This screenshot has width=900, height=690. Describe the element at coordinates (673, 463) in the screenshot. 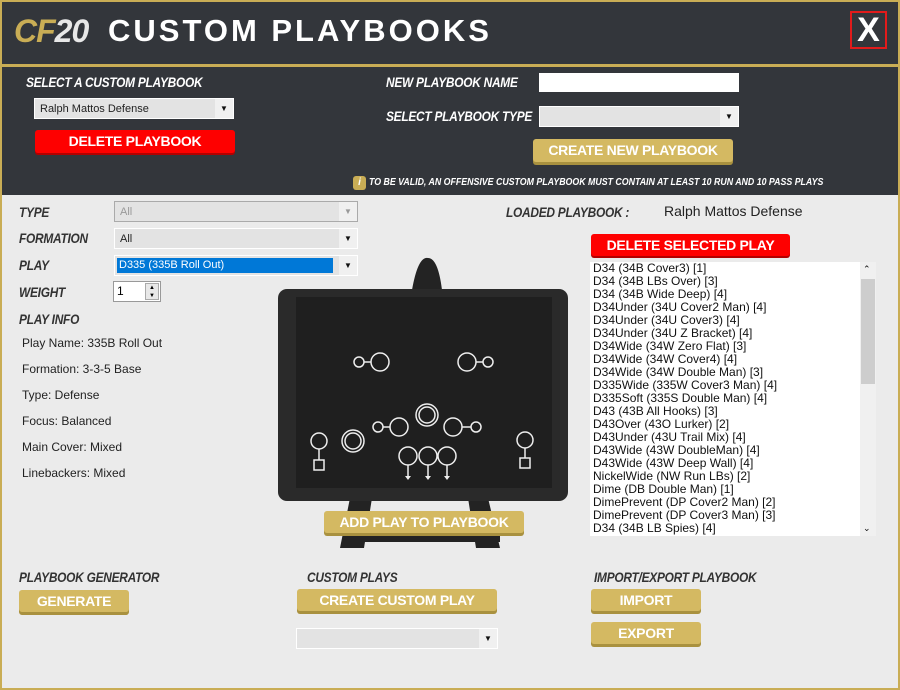

I see `list-item: D43Wide (43W Deep Wall) [4]` at that location.